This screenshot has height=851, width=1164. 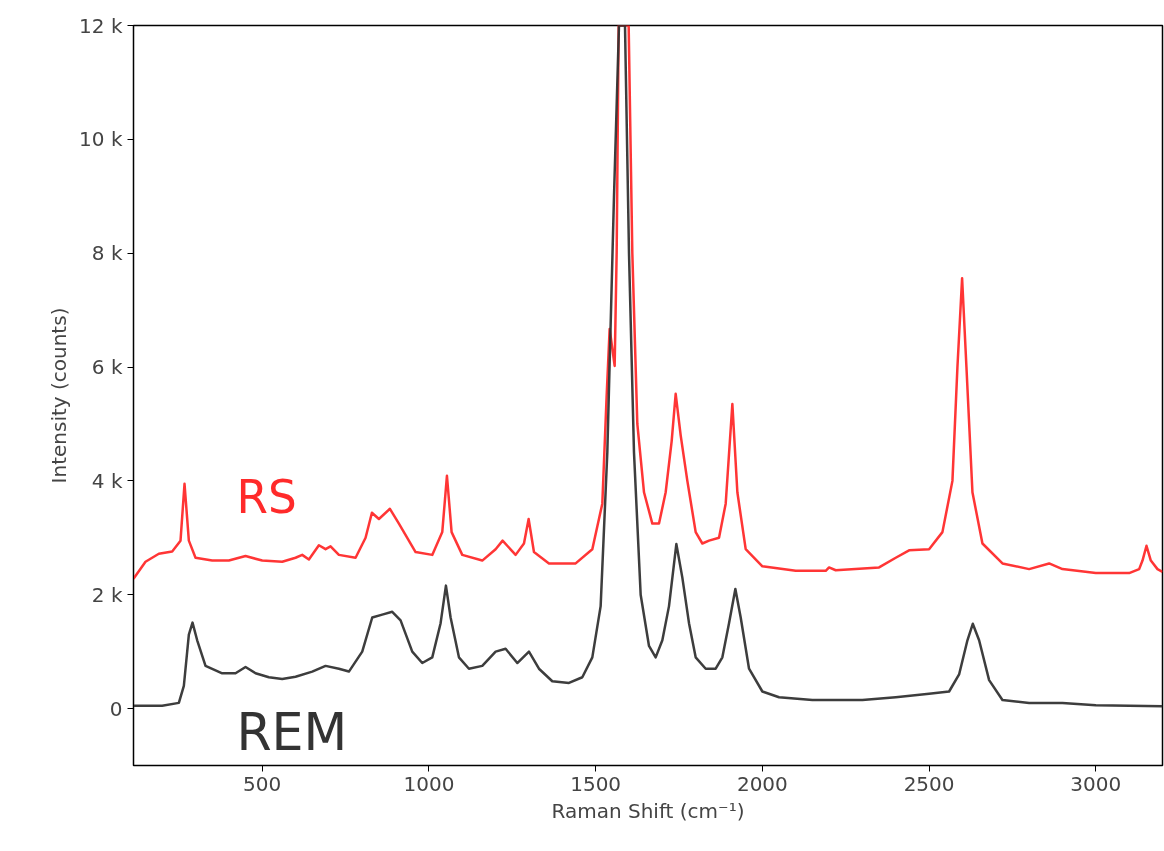 I want to click on x-tick-label: 3000, so click(x=1096, y=783).